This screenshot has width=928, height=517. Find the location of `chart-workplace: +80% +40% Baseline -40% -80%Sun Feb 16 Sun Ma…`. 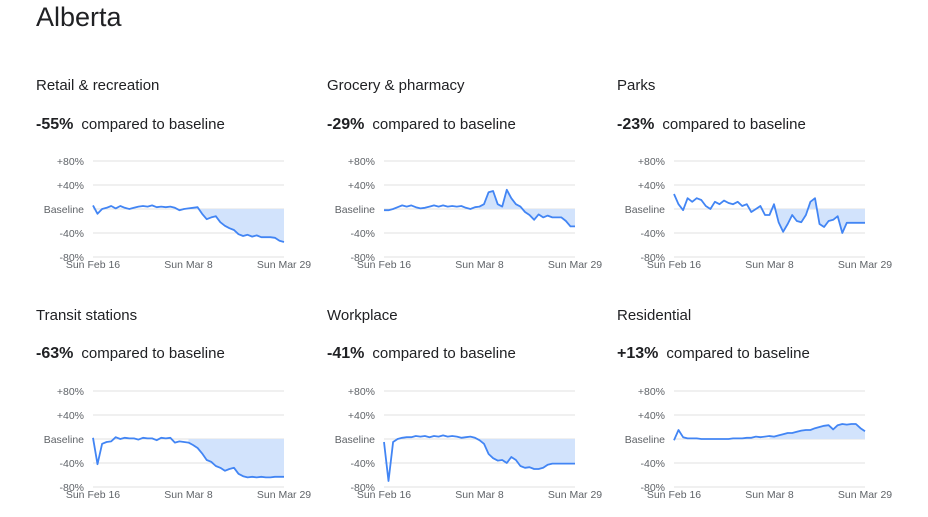

chart-workplace: +80% +40% Baseline -40% -80%Sun Feb 16 Sun Ma… is located at coordinates (469, 443).